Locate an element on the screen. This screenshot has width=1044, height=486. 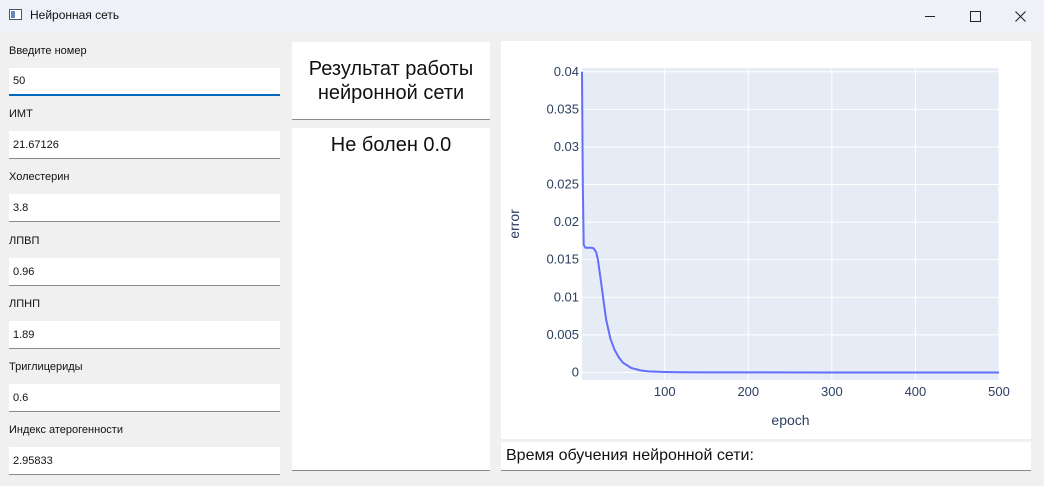
minimize-button is located at coordinates (930, 16).